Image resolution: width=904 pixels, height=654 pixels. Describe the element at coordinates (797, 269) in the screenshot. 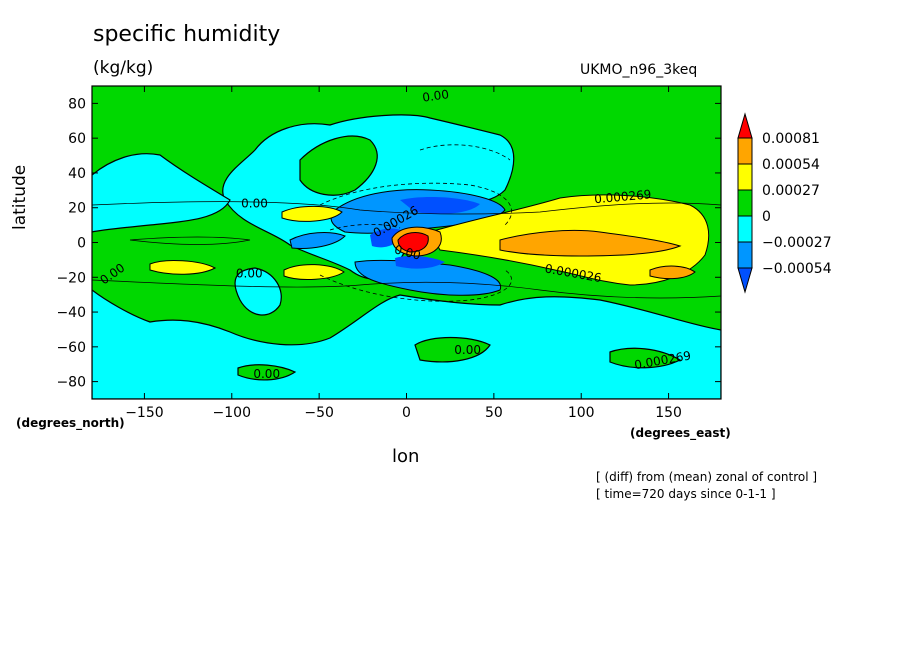

I see `colorbar-label: −0.00054` at that location.